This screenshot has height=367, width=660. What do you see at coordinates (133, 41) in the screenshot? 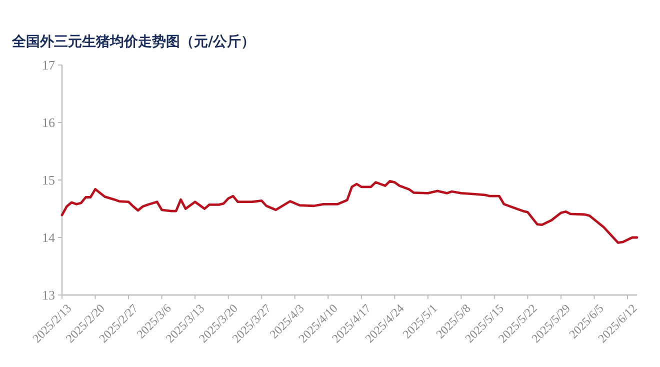
I see `chart-title: 全国外三元生猪均价走势图（元/公斤）` at bounding box center [133, 41].